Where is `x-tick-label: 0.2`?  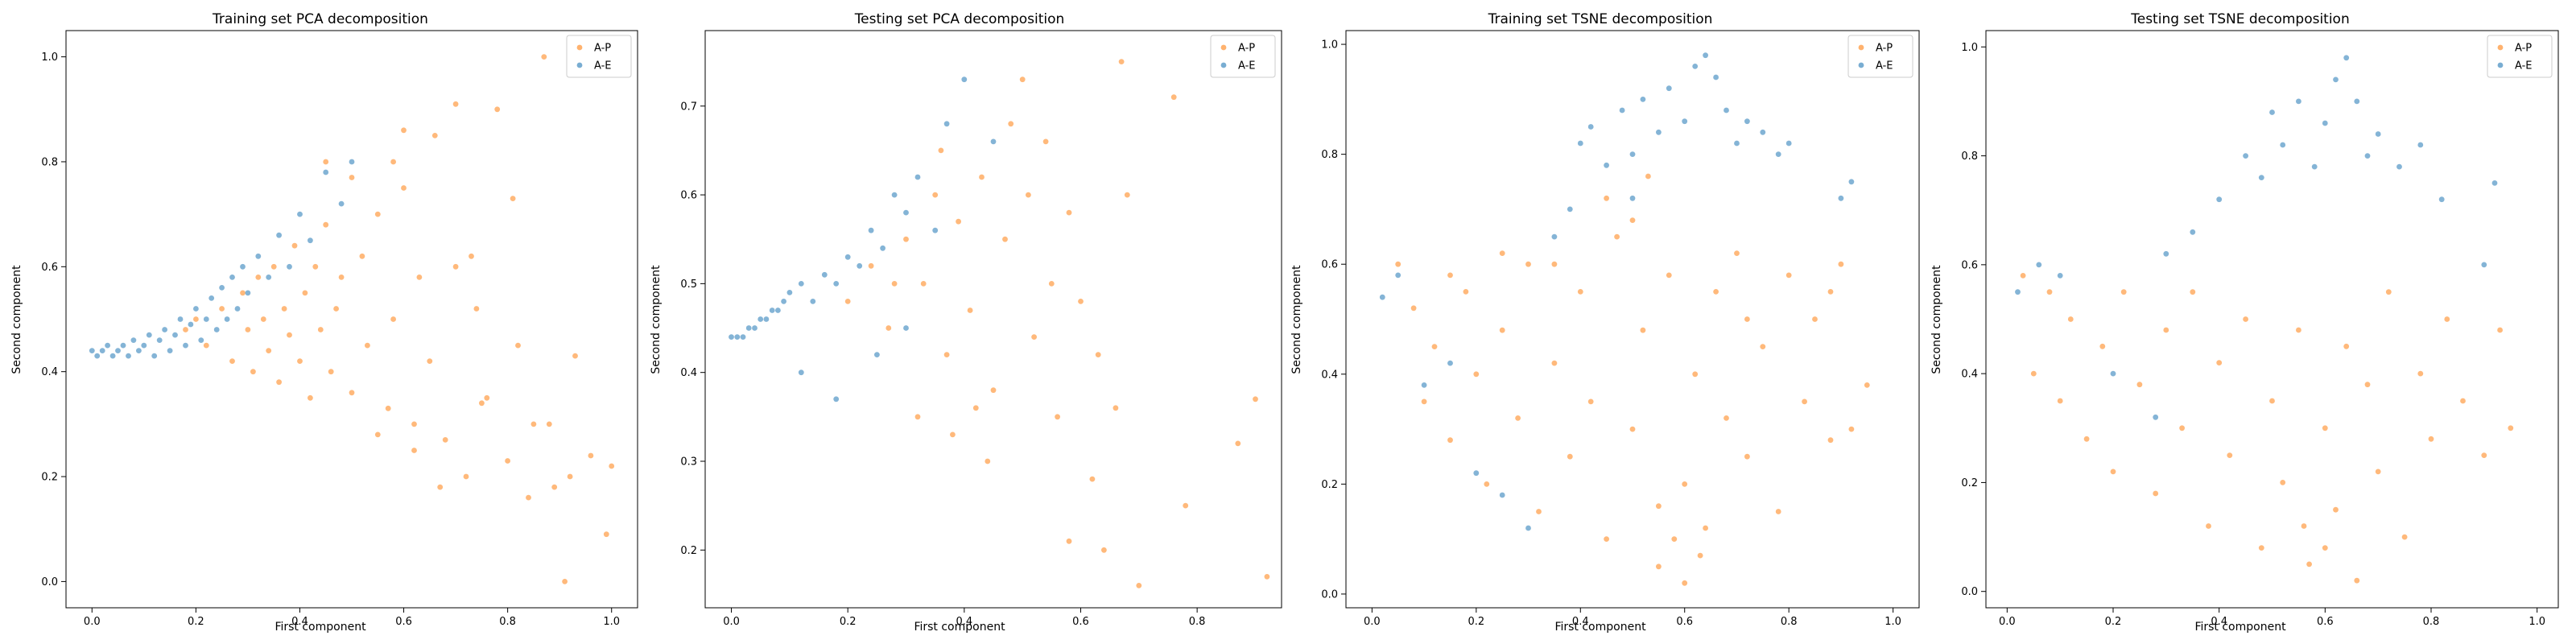
x-tick-label: 0.2 is located at coordinates (2113, 622).